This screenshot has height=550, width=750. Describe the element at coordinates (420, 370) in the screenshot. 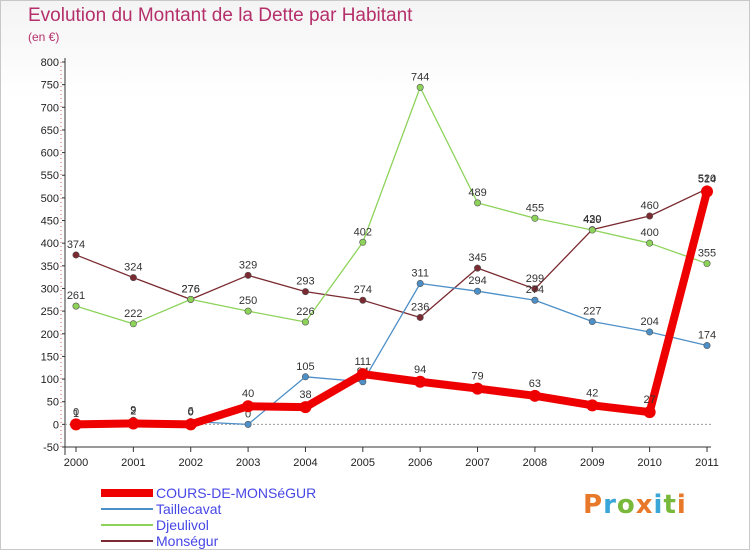

I see `data-label: 94` at that location.